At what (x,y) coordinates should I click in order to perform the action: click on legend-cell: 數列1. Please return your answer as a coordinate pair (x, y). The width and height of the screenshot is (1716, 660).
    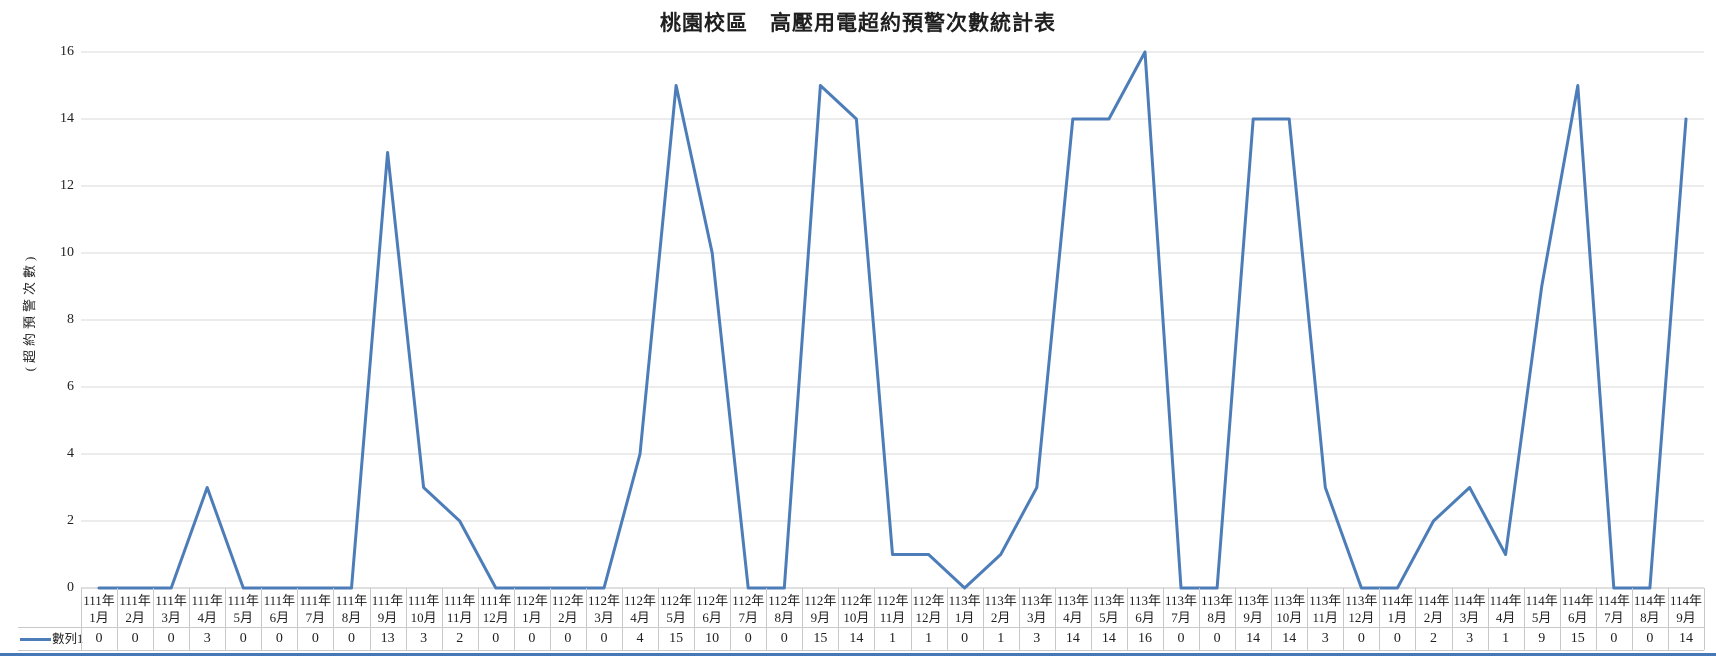
    Looking at the image, I should click on (51, 639).